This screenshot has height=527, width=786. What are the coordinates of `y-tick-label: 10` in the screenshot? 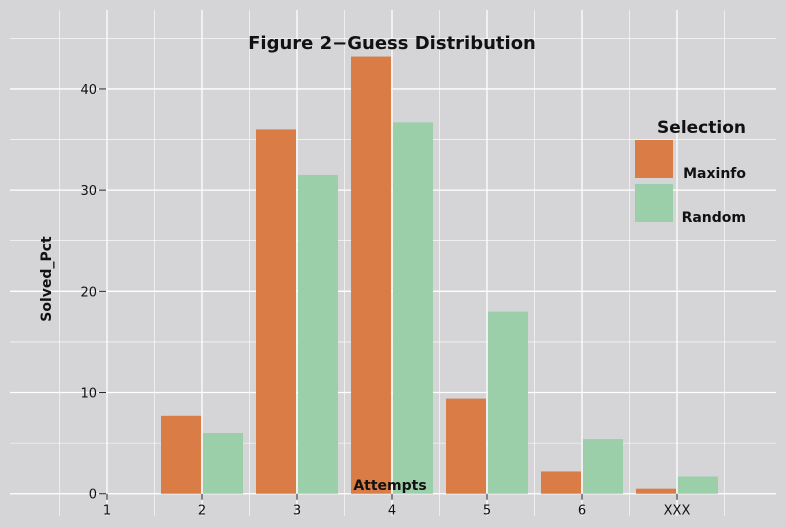 It's located at (88, 394).